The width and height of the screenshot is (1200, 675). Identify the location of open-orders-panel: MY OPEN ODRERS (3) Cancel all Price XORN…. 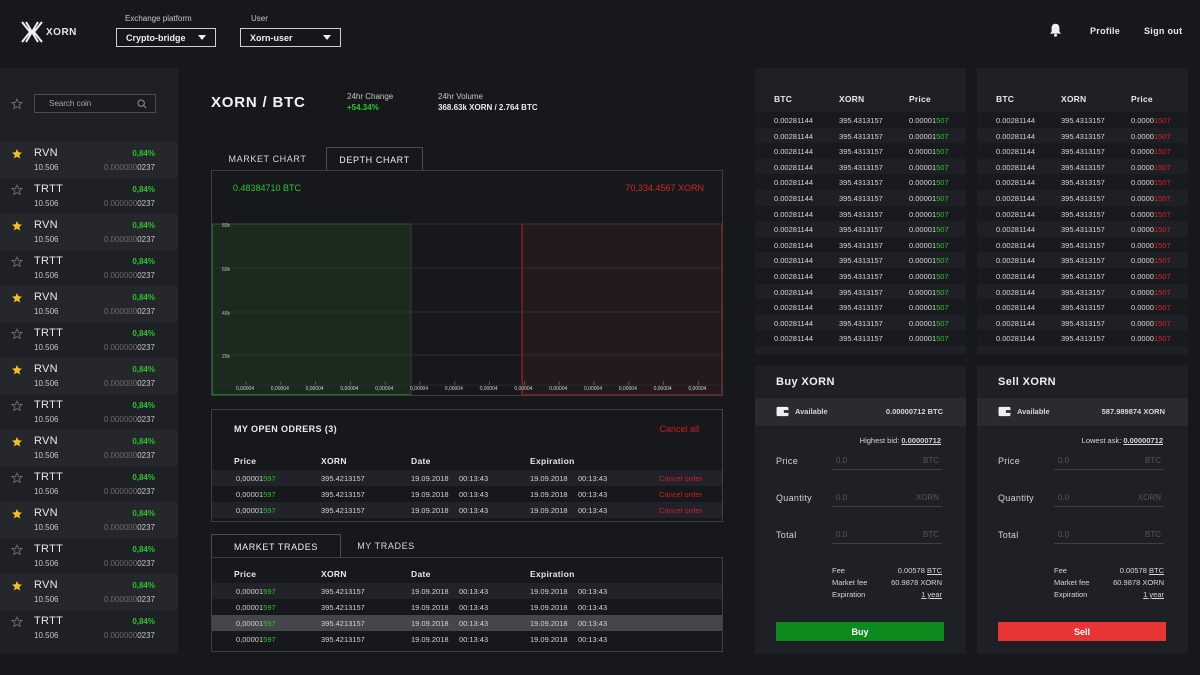
(467, 465).